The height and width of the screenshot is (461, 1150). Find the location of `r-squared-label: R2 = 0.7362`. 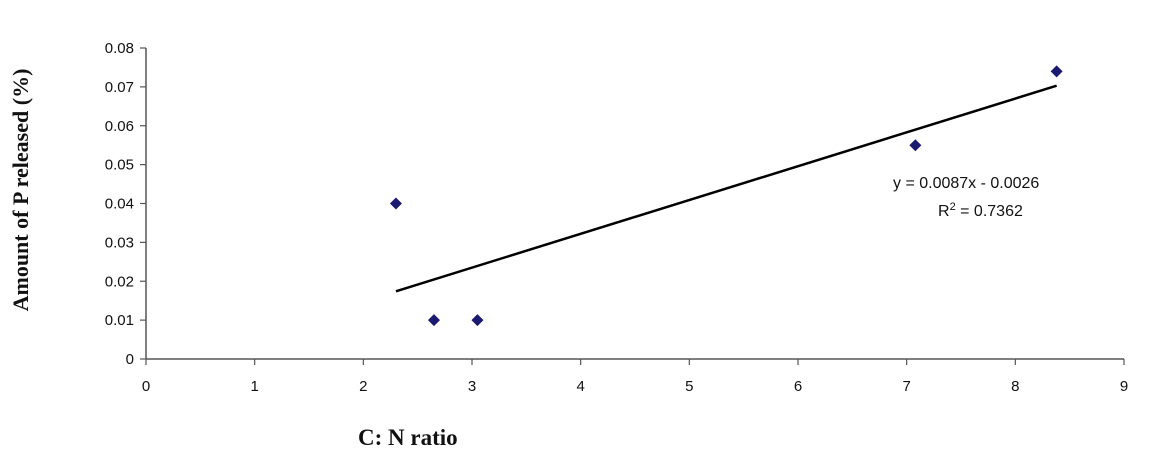

r-squared-label: R2 = 0.7362 is located at coordinates (980, 210).